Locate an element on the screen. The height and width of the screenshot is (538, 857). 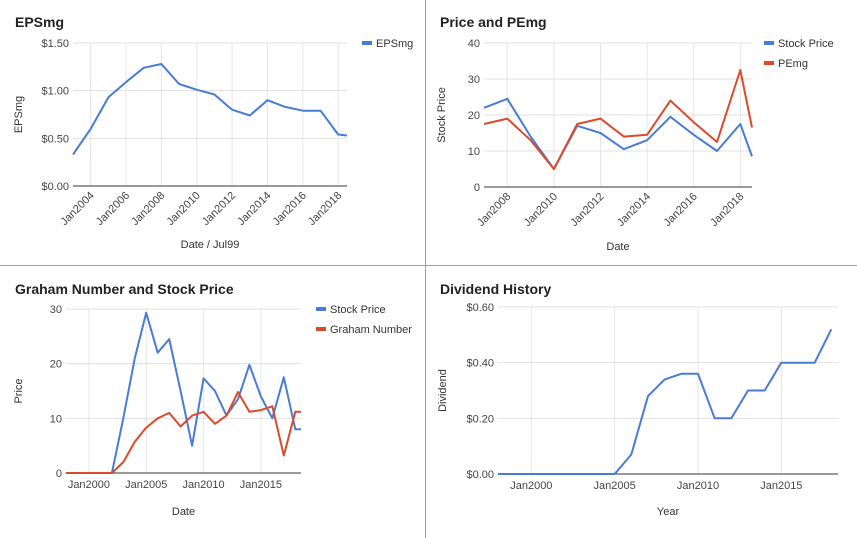
chart-title: Price and PEmg is located at coordinates (493, 22).